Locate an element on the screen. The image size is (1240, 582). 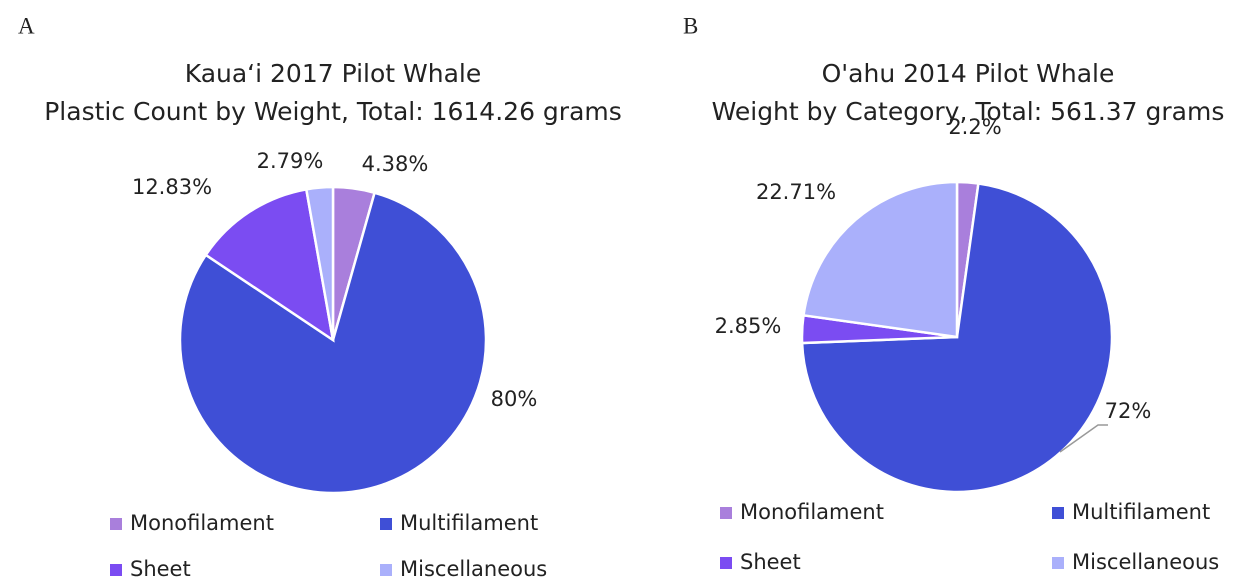
data-label: 72% is located at coordinates (1128, 411).